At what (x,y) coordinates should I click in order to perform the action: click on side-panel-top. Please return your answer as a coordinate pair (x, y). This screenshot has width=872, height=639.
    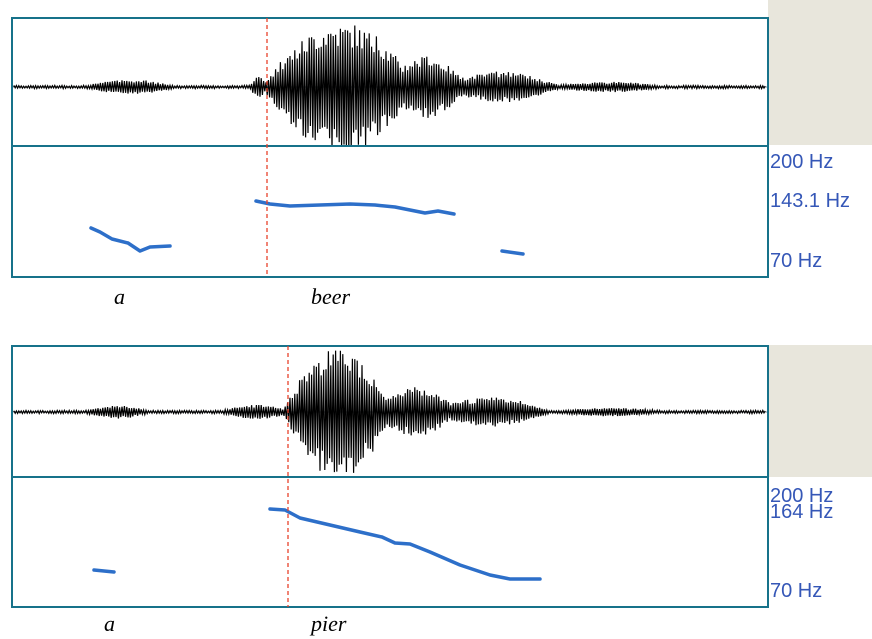
    Looking at the image, I should click on (820, 72).